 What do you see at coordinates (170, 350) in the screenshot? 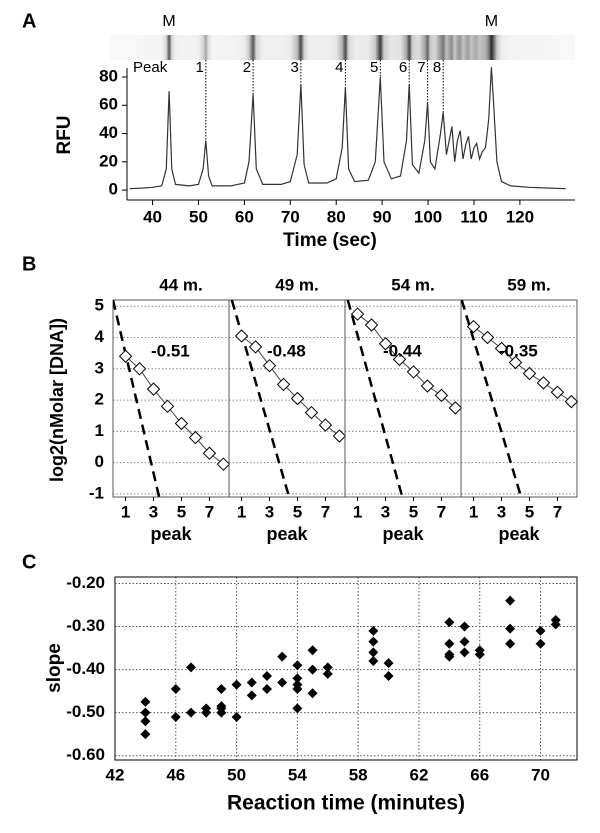
I see `slope-label: -0.51` at bounding box center [170, 350].